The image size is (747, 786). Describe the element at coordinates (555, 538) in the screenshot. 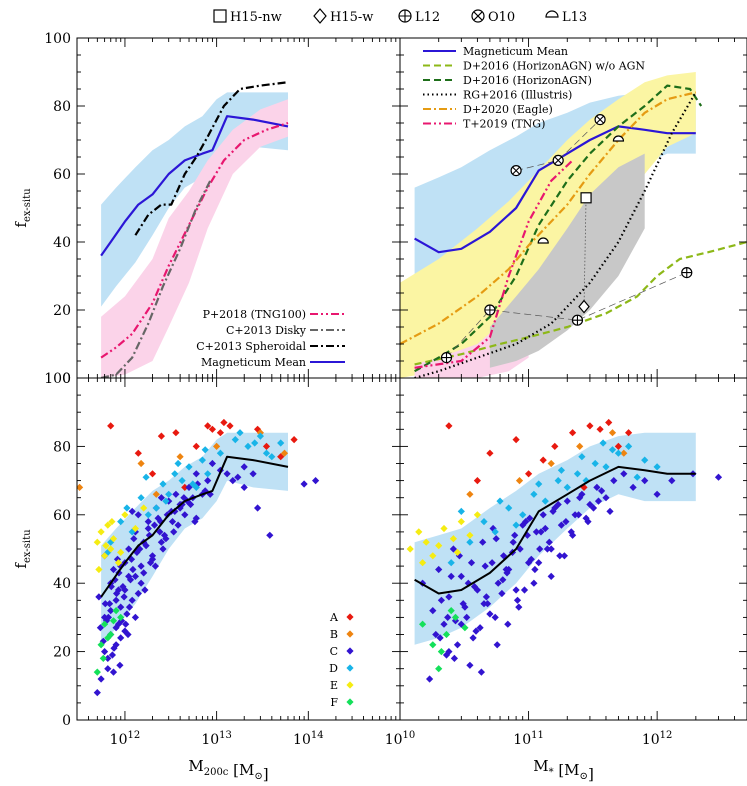

I see `band-magneticum` at that location.